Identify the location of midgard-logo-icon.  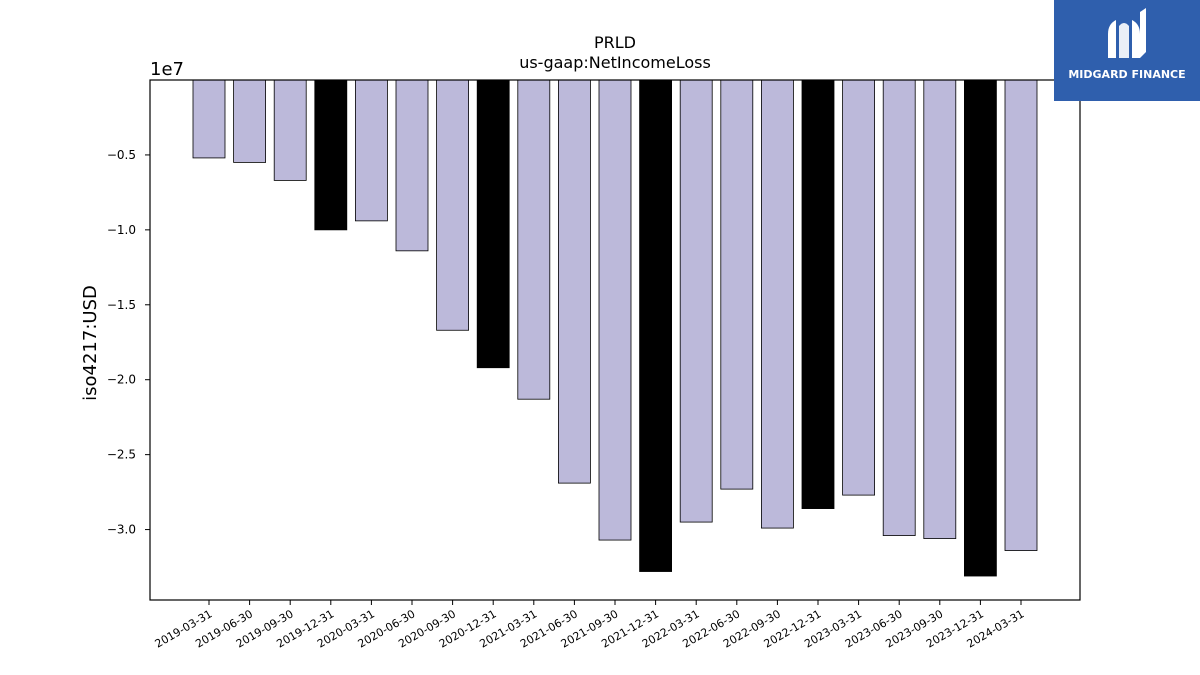
(1127, 33).